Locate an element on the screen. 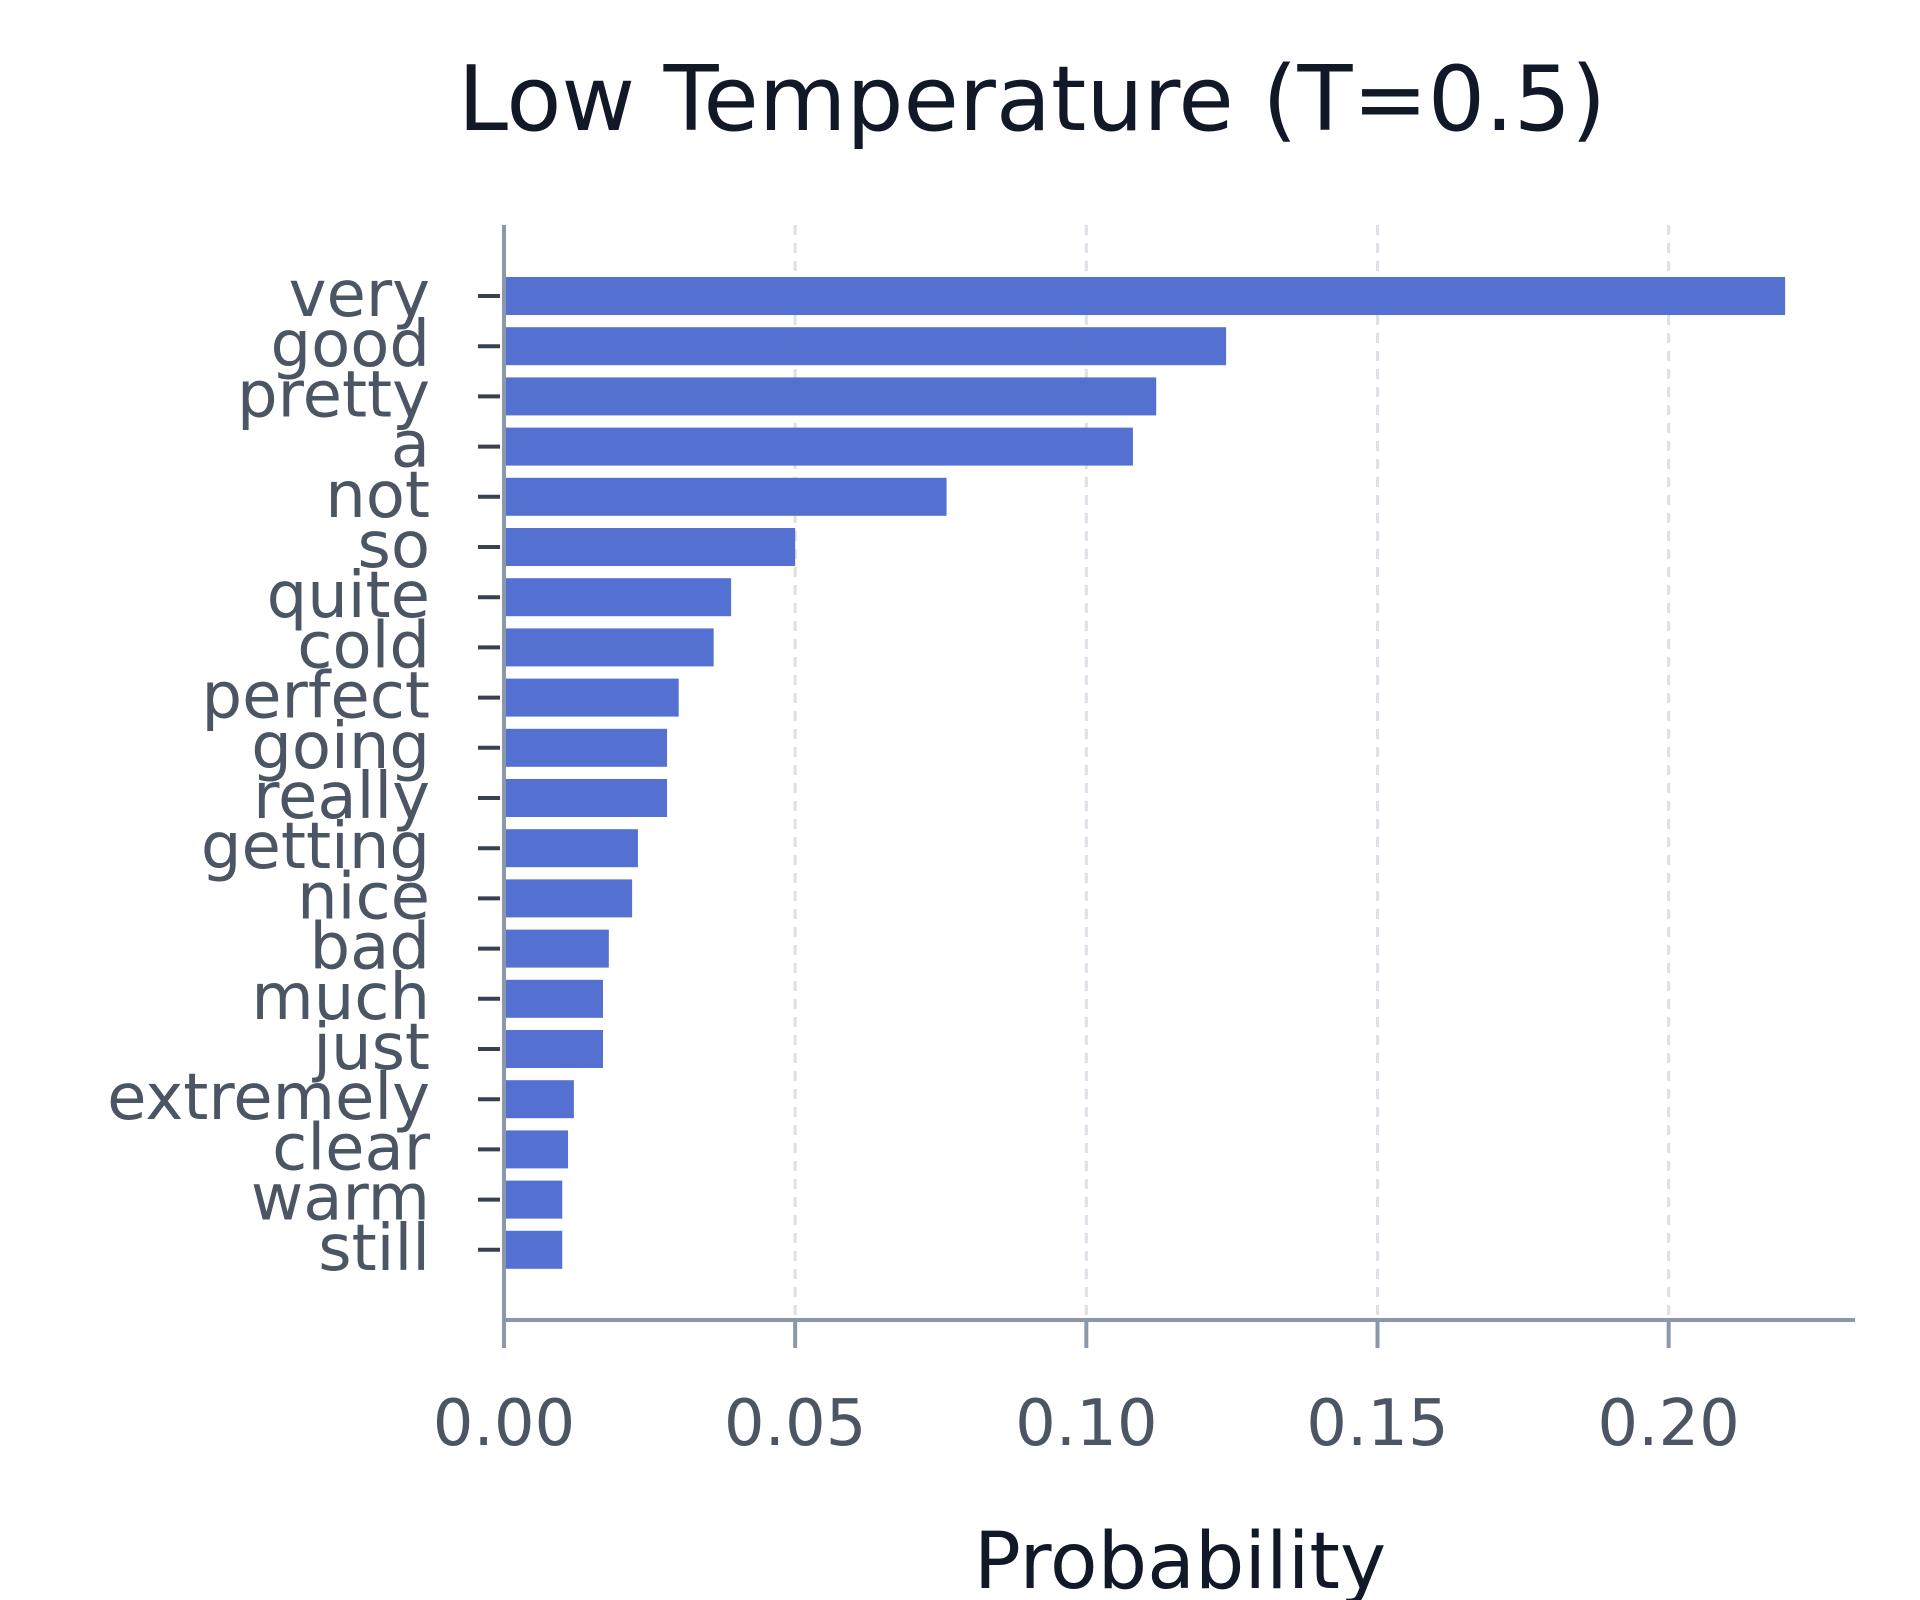  y-tick-label: quite is located at coordinates (348, 596).